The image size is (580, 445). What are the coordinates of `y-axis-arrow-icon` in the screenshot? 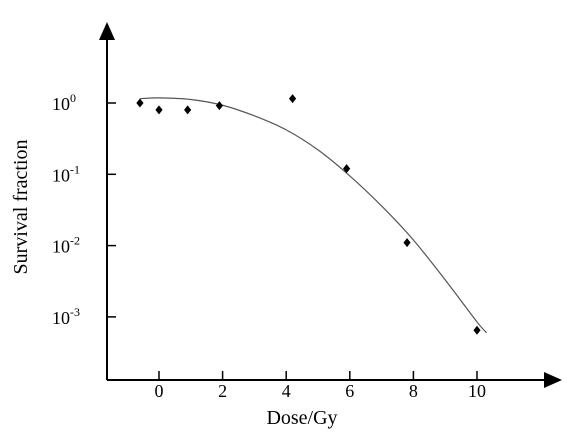 It's located at (107, 31).